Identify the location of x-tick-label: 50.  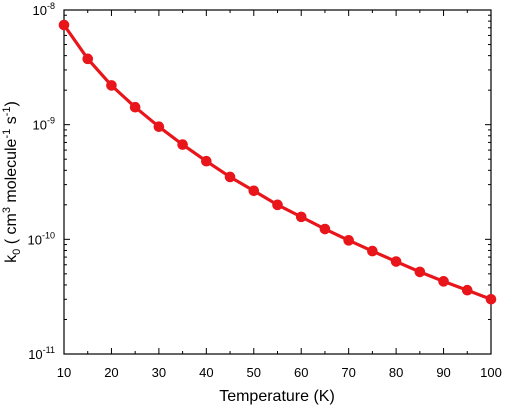
(254, 372).